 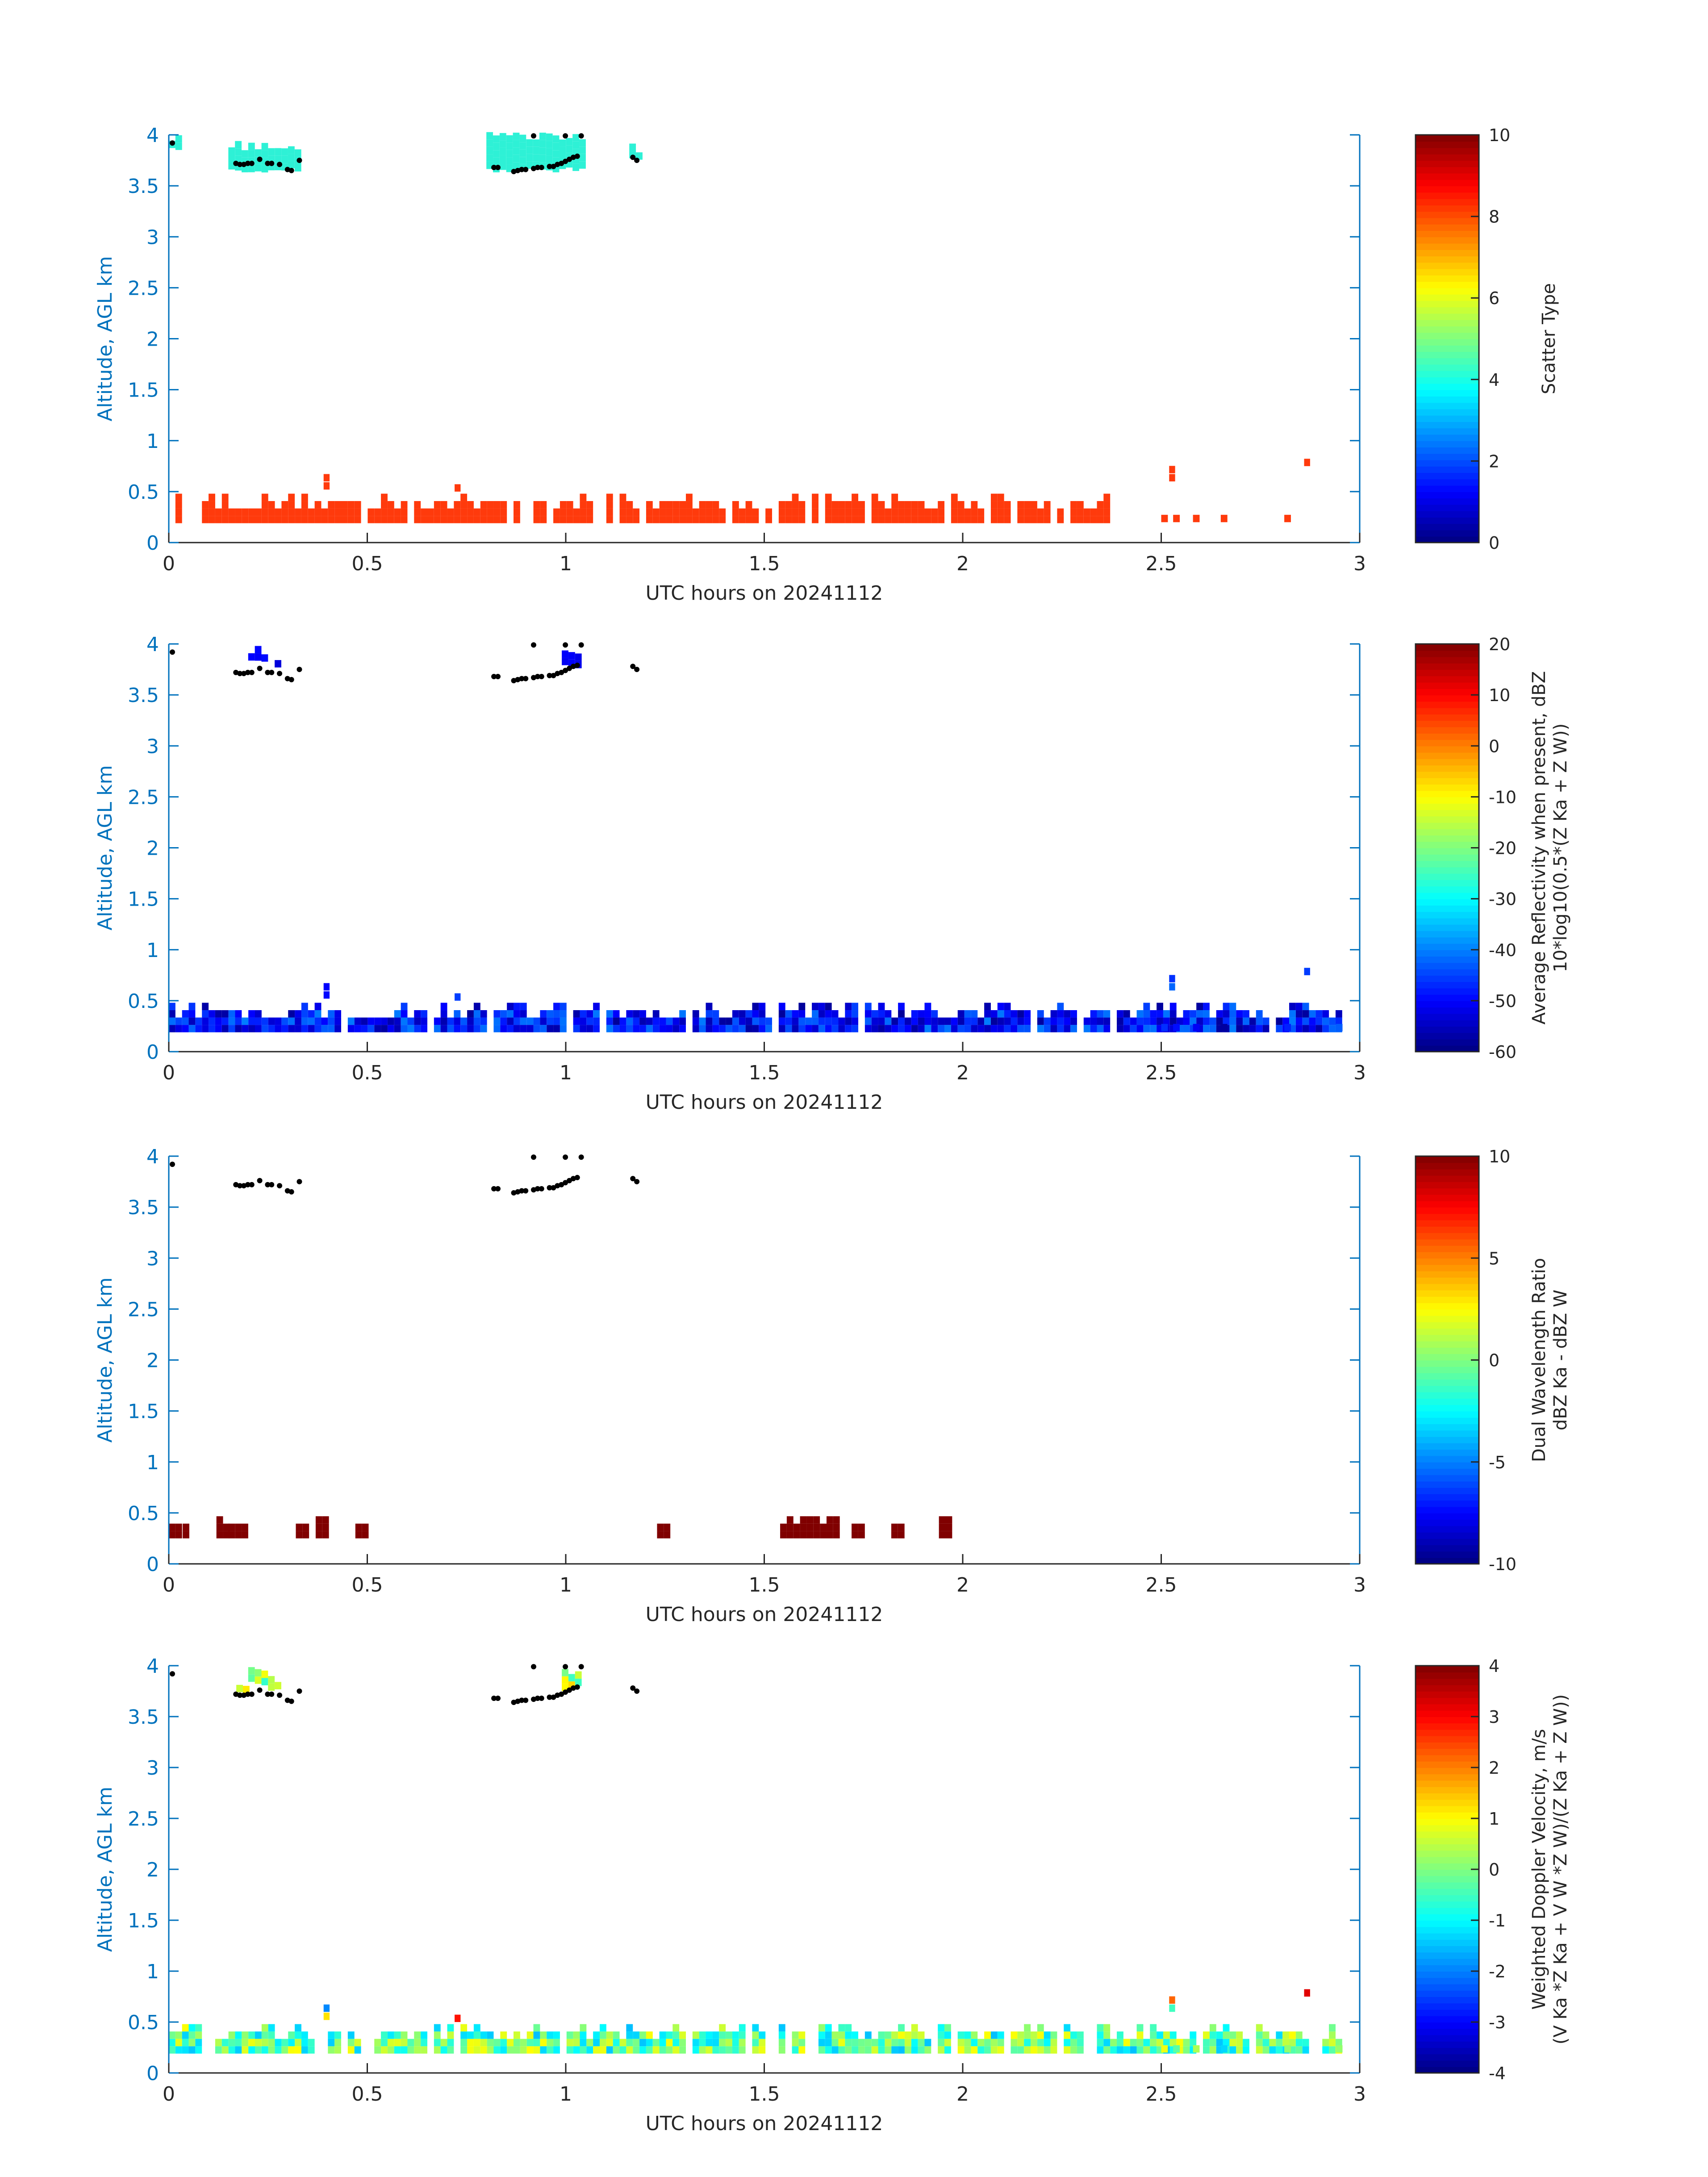 What do you see at coordinates (169, 1585) in the screenshot?
I see `x-tick-label: 0` at bounding box center [169, 1585].